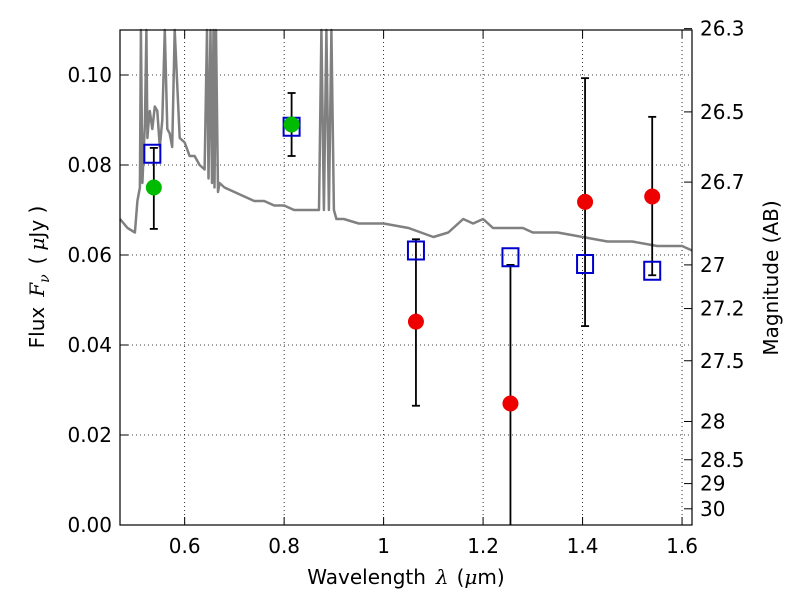 The image size is (800, 600). Describe the element at coordinates (185, 546) in the screenshot. I see `x-tick-label: 0.6` at that location.